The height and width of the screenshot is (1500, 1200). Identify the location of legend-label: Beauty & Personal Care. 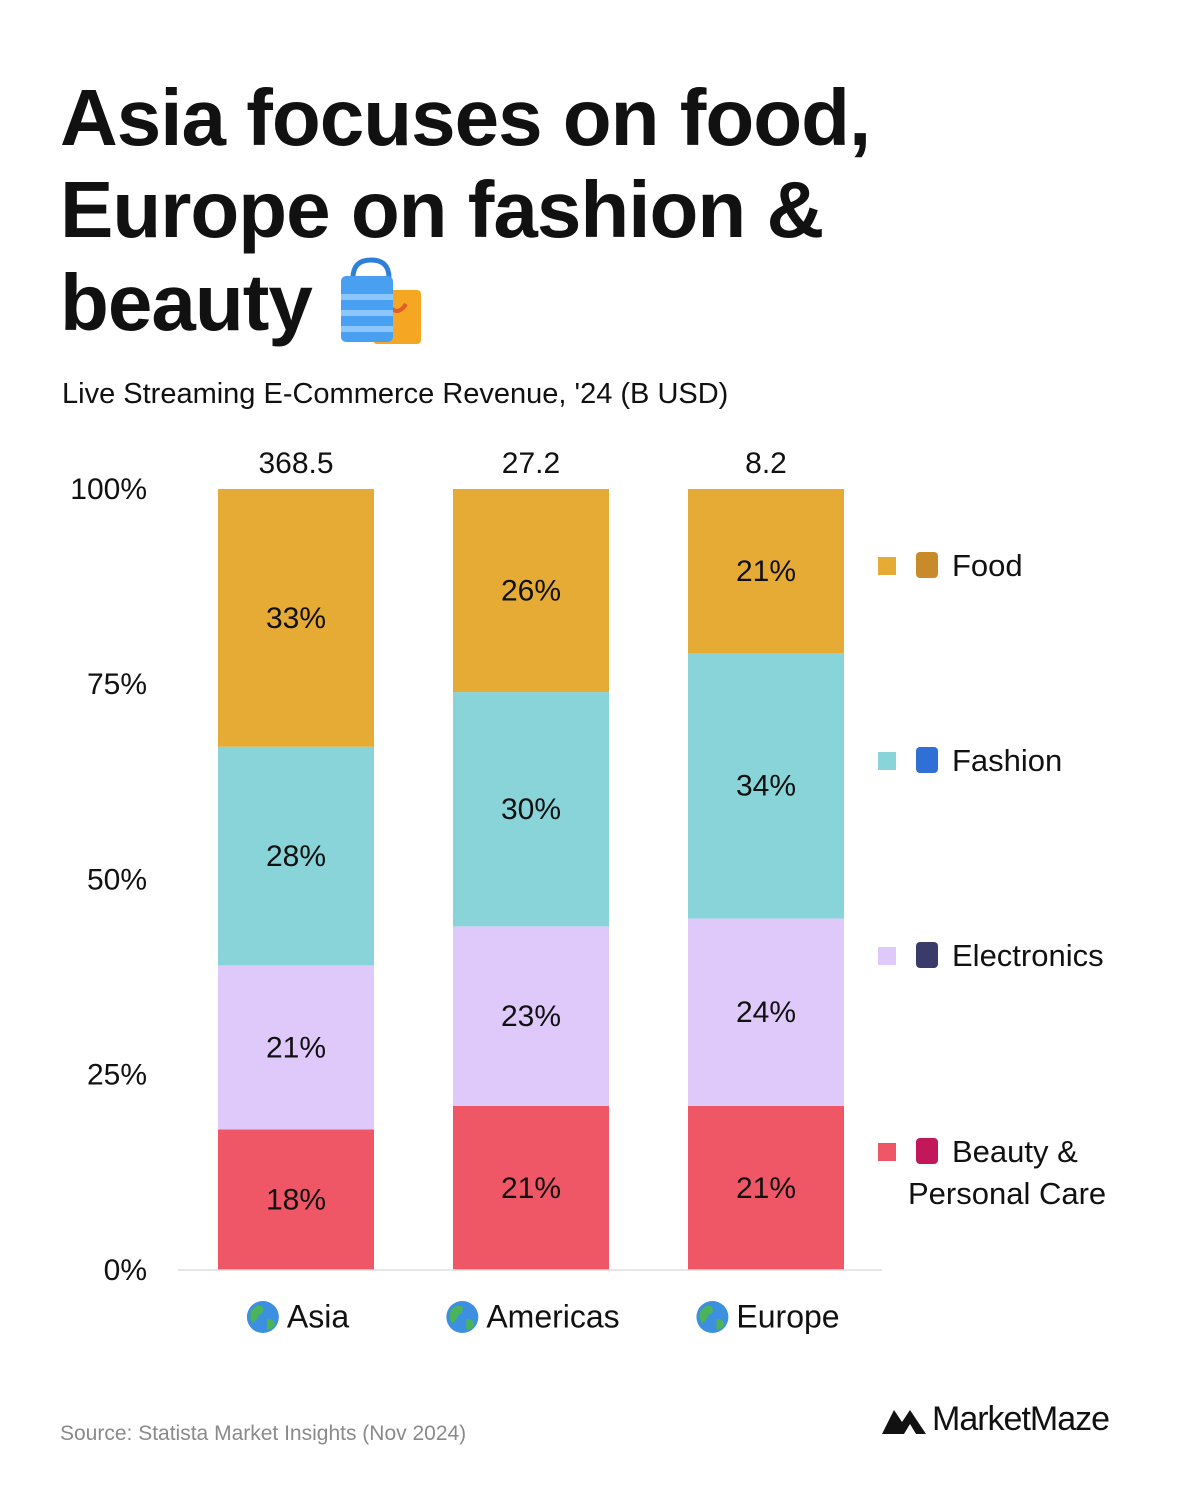
(1007, 1172).